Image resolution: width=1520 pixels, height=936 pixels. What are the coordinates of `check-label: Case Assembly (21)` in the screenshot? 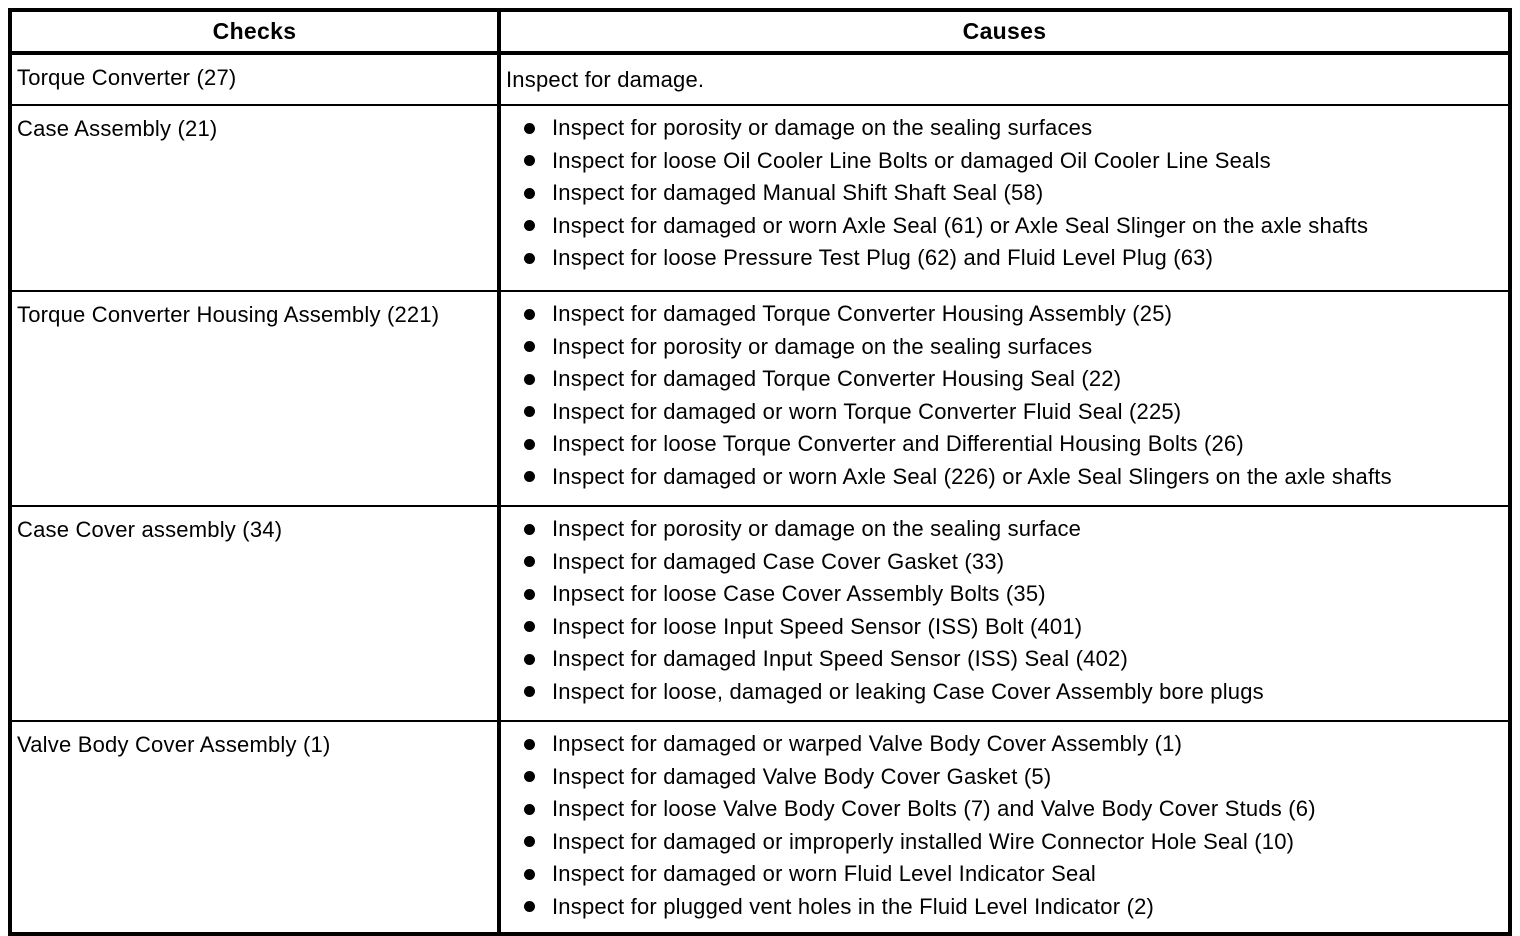 It's located at (117, 128).